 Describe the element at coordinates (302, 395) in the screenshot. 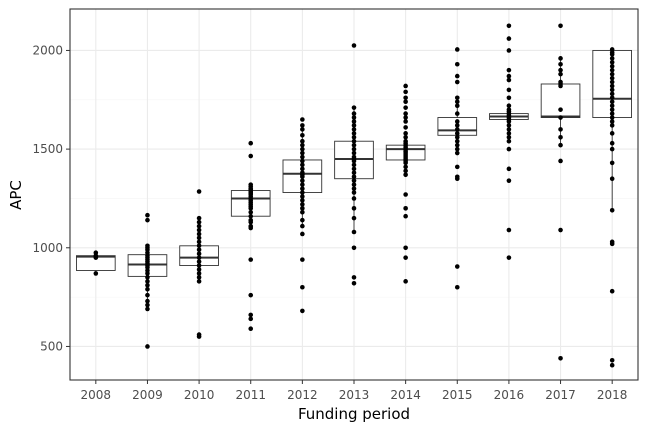

I see `x-tick-label: 2012` at that location.